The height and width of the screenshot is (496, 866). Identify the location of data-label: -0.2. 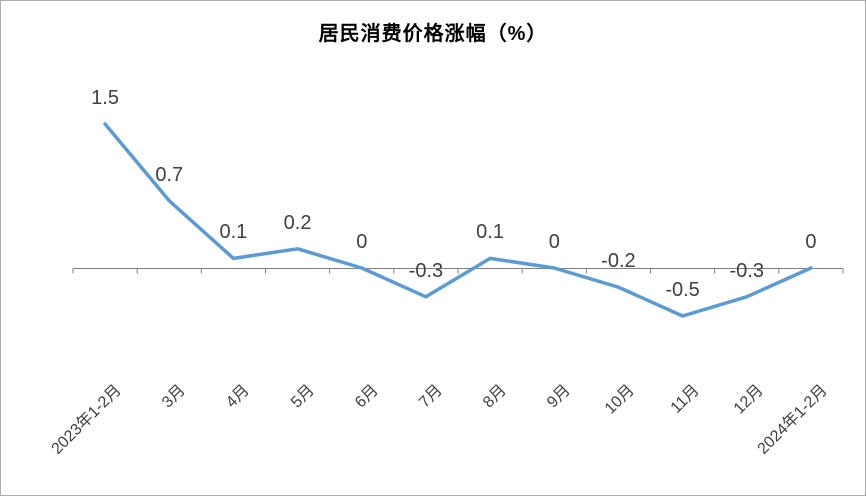
(618, 261).